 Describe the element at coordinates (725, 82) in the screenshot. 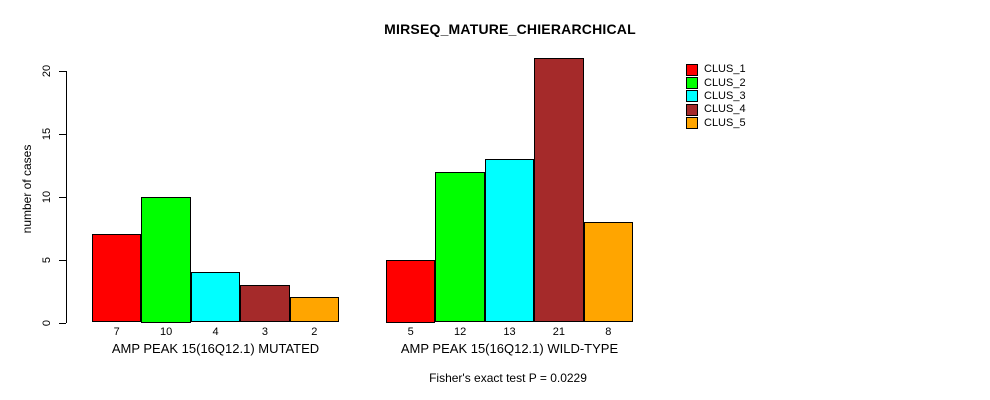

I see `legend-label: CLUS_2` at that location.